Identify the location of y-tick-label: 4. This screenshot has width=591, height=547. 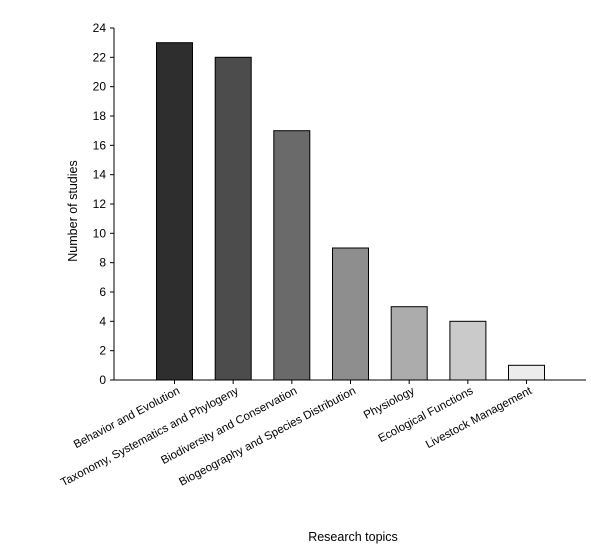
(102, 321).